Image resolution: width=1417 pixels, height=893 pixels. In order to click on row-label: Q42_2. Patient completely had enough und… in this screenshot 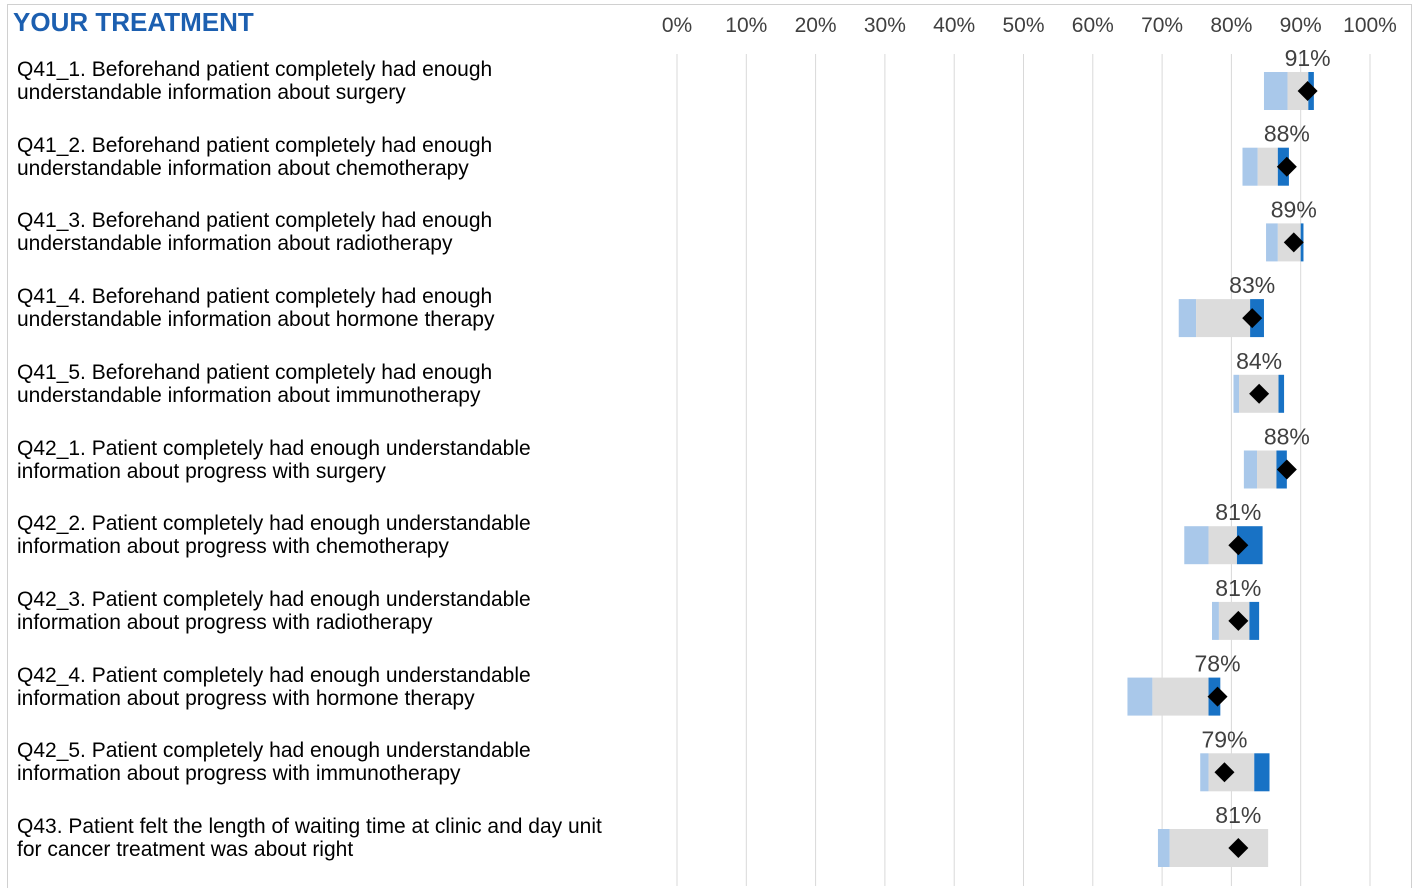, I will do `click(274, 535)`.